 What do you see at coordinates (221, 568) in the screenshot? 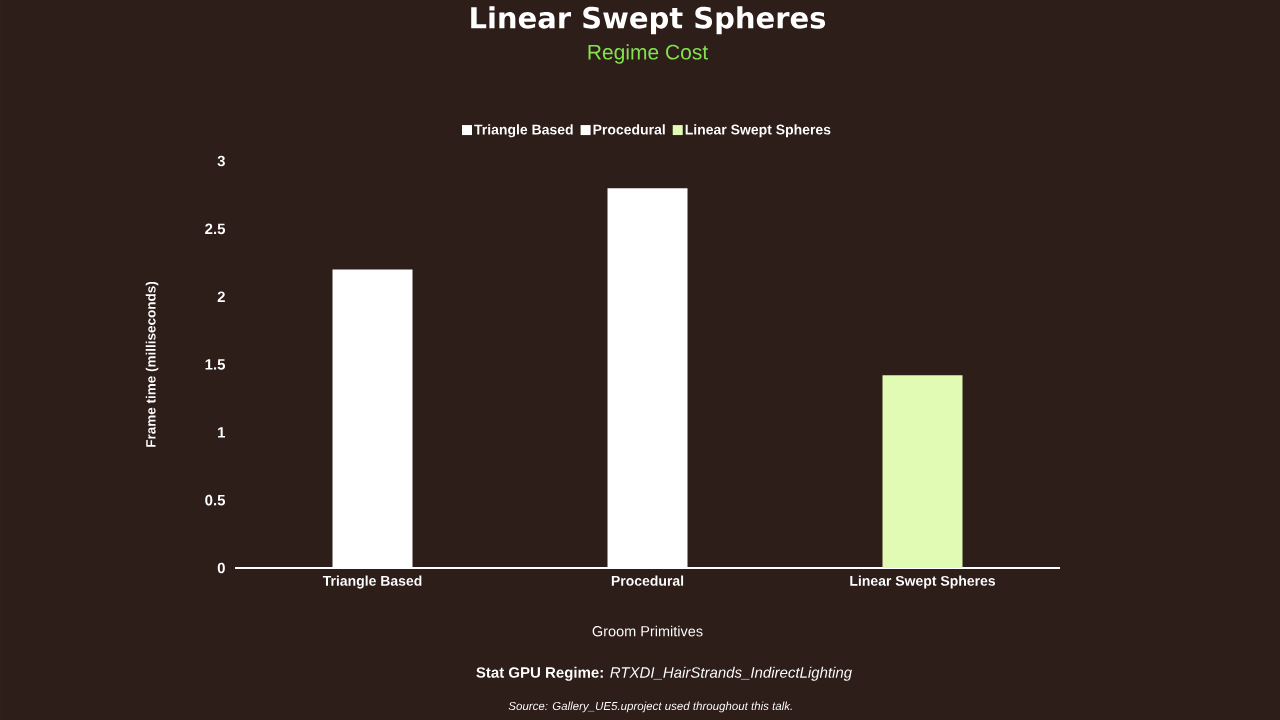
I see `y-tick-label: 0` at bounding box center [221, 568].